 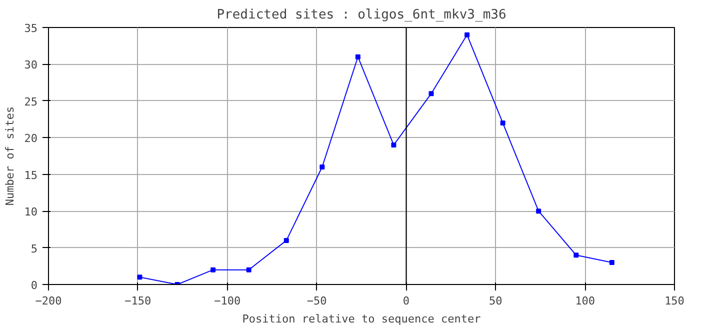 What do you see at coordinates (48, 301) in the screenshot?
I see `x-tick-label: −200` at bounding box center [48, 301].